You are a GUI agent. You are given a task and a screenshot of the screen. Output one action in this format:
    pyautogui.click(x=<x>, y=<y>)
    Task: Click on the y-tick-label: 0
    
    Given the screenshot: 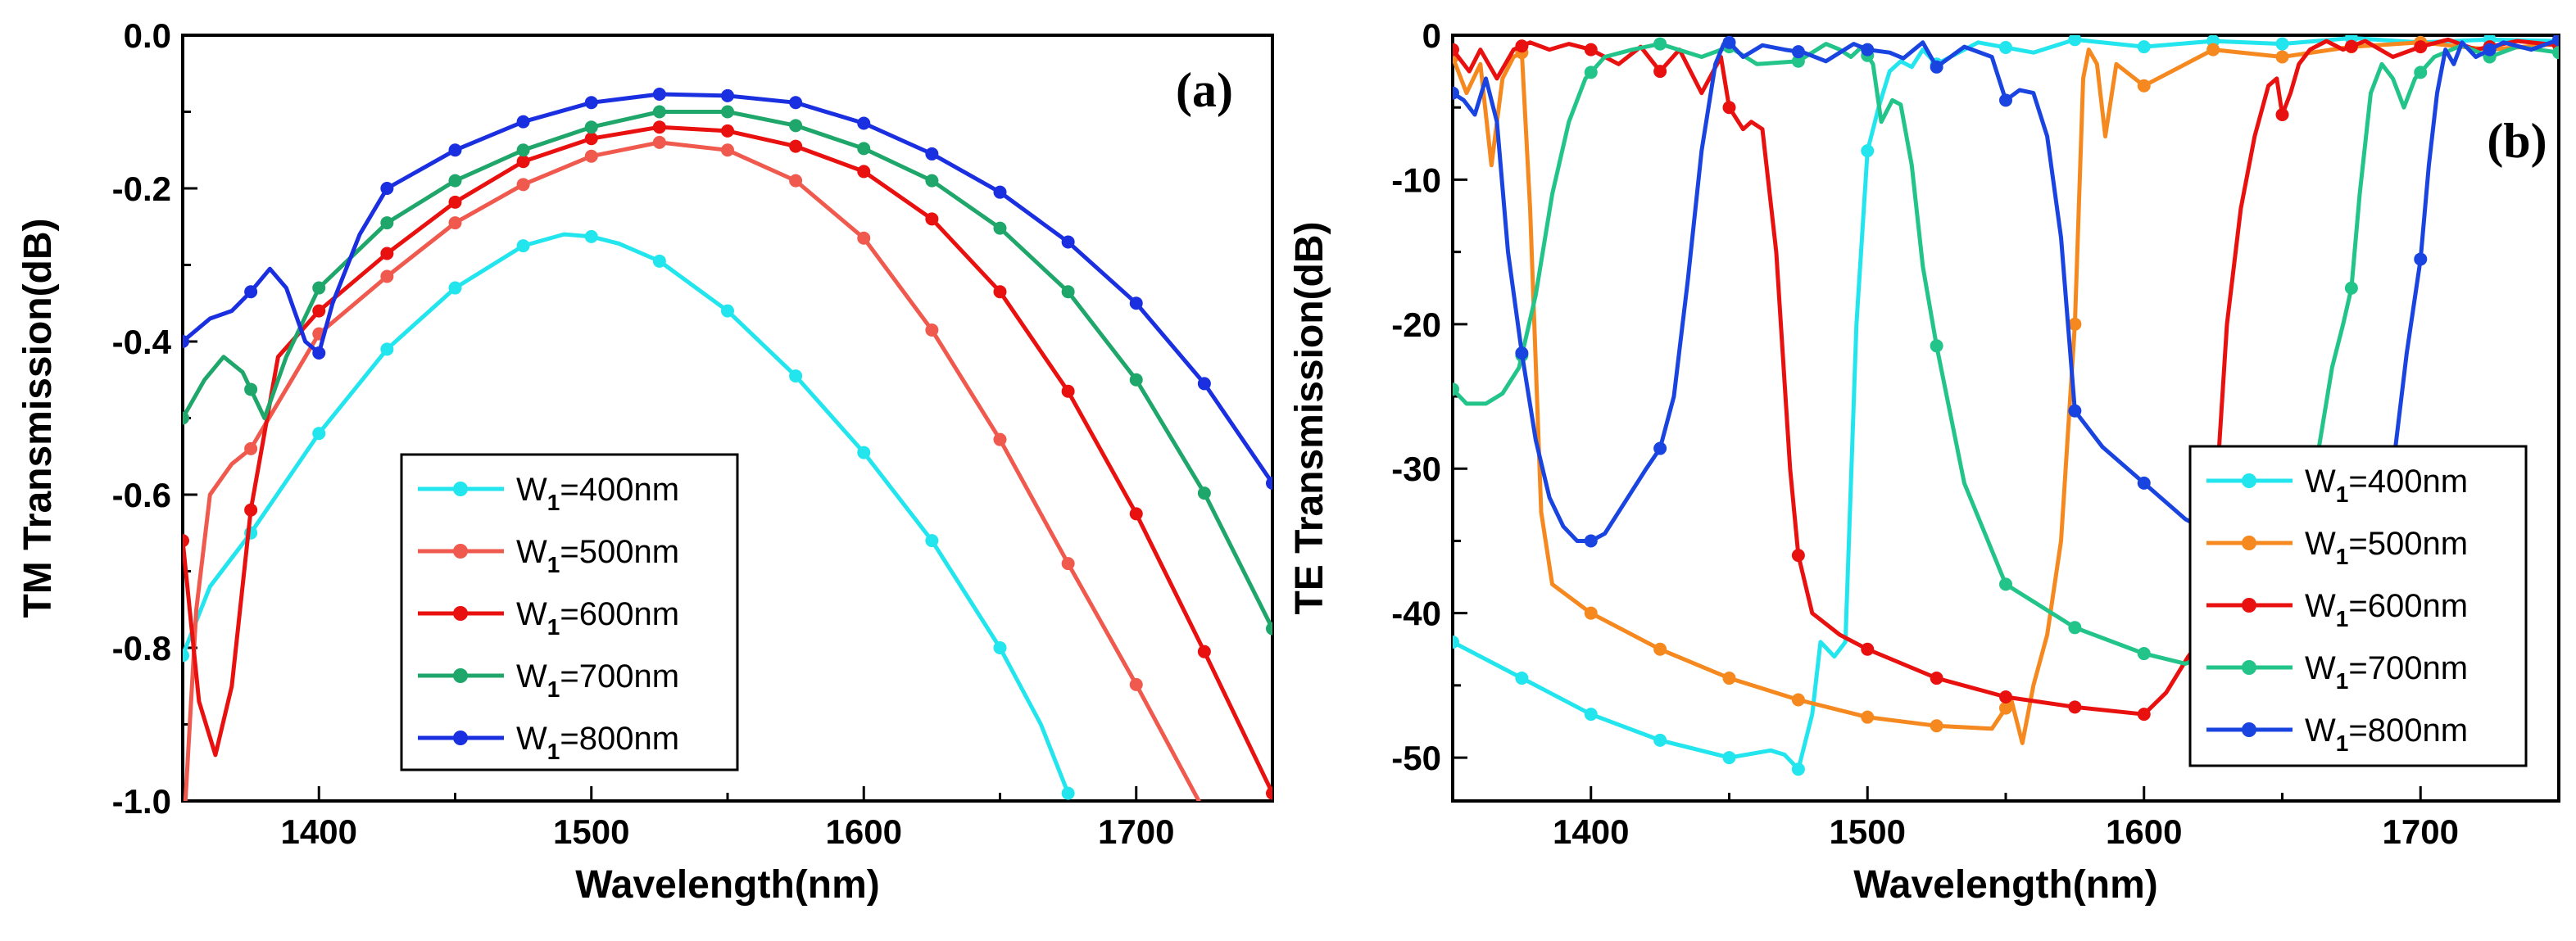 What is the action you would take?
    pyautogui.click(x=1431, y=35)
    